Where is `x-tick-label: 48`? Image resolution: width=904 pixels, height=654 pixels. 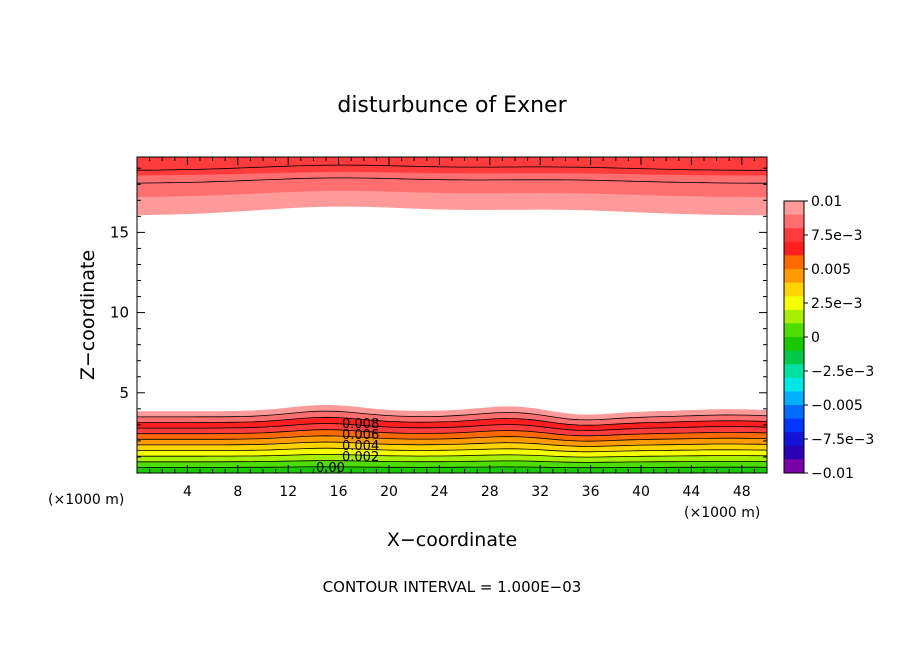
x-tick-label: 48 is located at coordinates (742, 492).